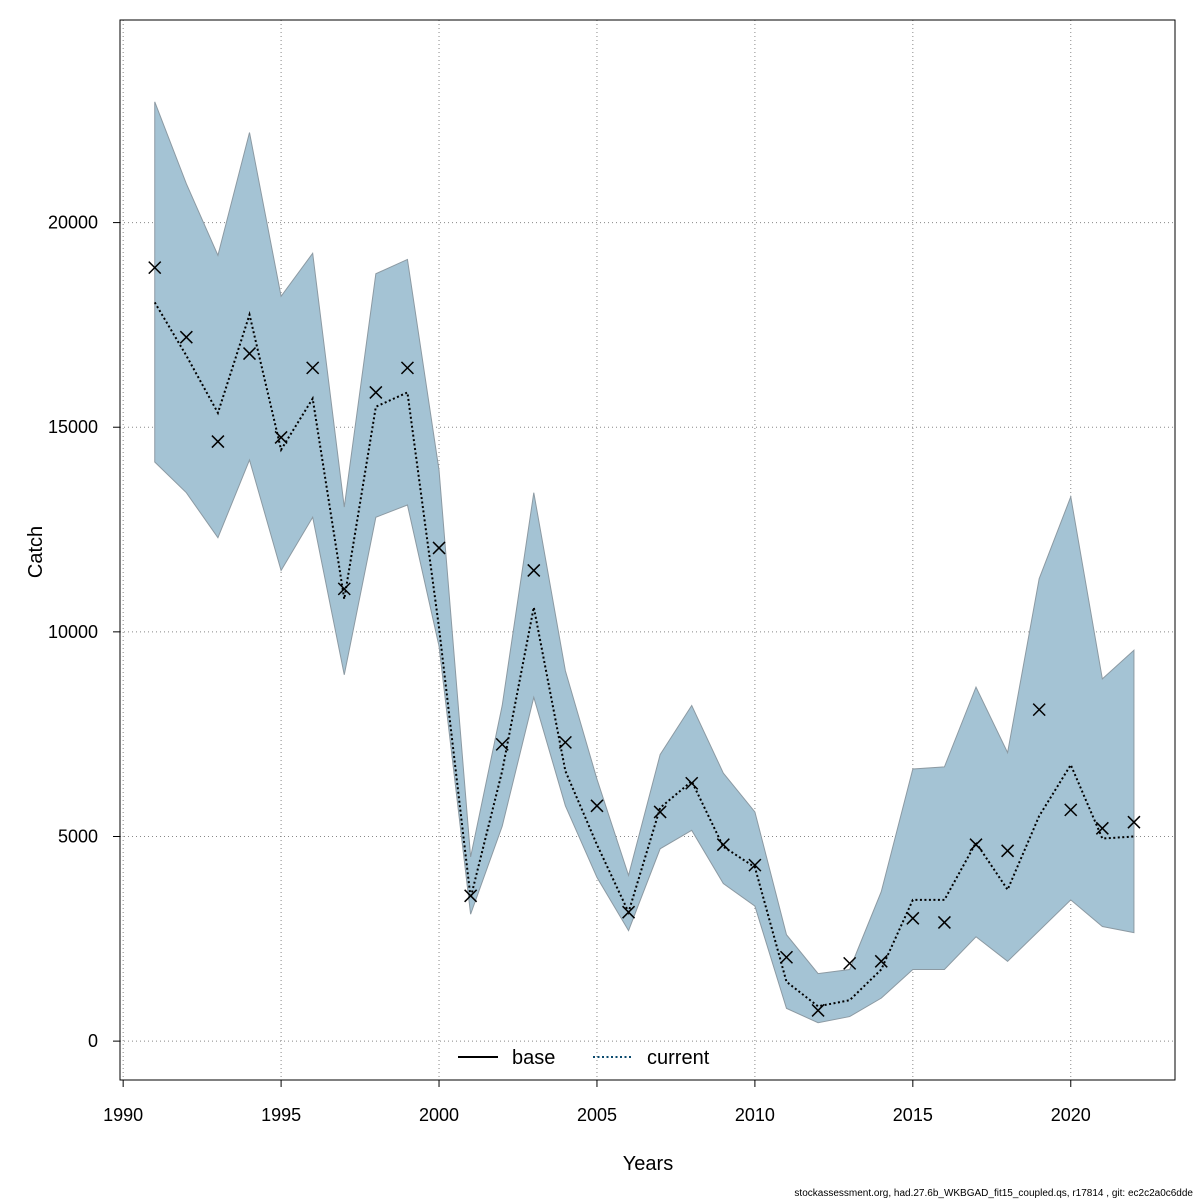 Image resolution: width=1200 pixels, height=1200 pixels. I want to click on y-tick-label: 0, so click(93, 1041).